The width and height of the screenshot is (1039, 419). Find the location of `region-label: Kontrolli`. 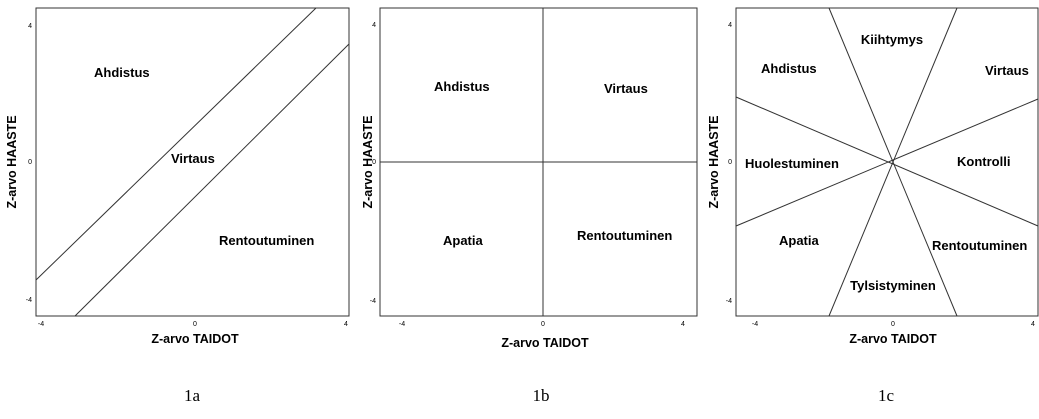

region-label: Kontrolli is located at coordinates (983, 161).